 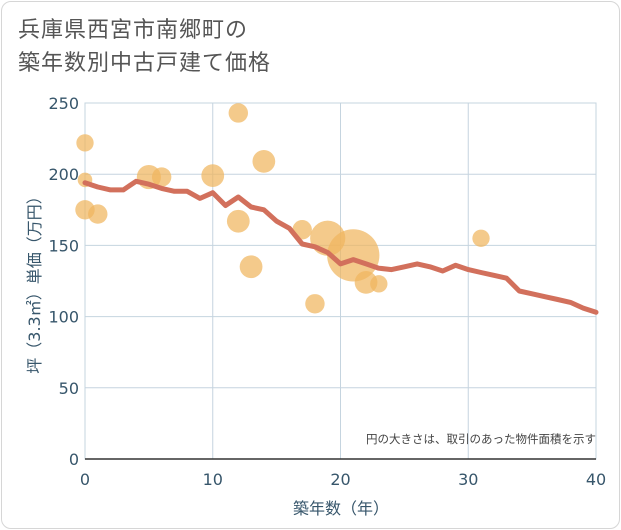 What do you see at coordinates (596, 479) in the screenshot?
I see `x-tick-label: 40` at bounding box center [596, 479].